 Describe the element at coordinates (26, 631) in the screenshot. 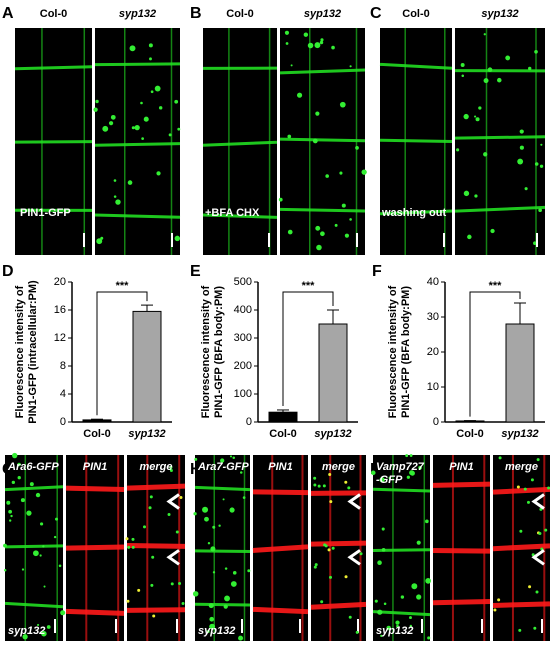

I see `genotype-label: syp132` at that location.